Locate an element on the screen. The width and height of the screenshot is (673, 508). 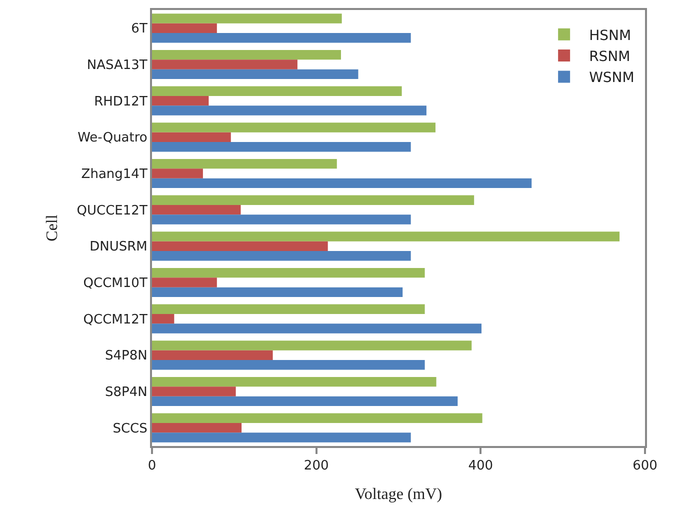
y-axis-title: Cell is located at coordinates (53, 228).